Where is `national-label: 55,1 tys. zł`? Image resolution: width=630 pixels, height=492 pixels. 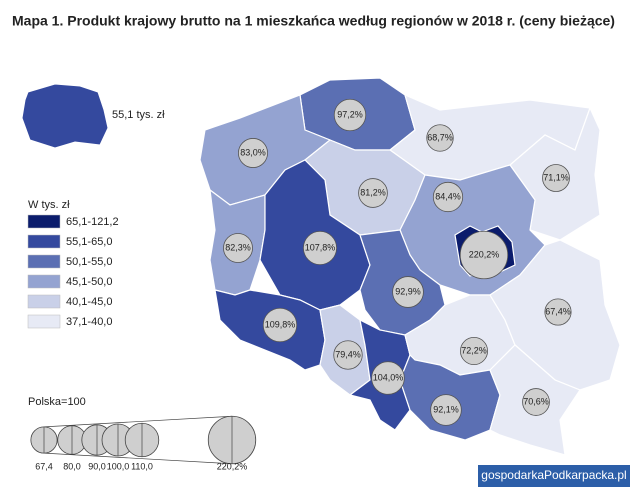
national-label: 55,1 tys. zł is located at coordinates (138, 115).